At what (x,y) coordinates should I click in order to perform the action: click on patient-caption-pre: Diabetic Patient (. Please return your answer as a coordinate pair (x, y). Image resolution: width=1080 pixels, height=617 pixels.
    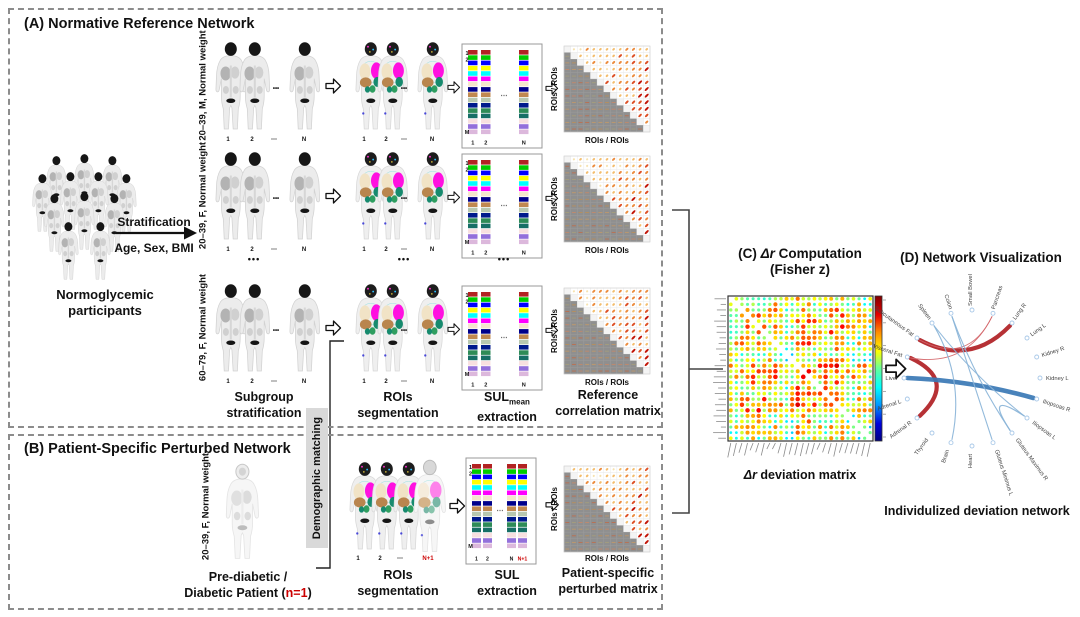
    Looking at the image, I should click on (235, 592).